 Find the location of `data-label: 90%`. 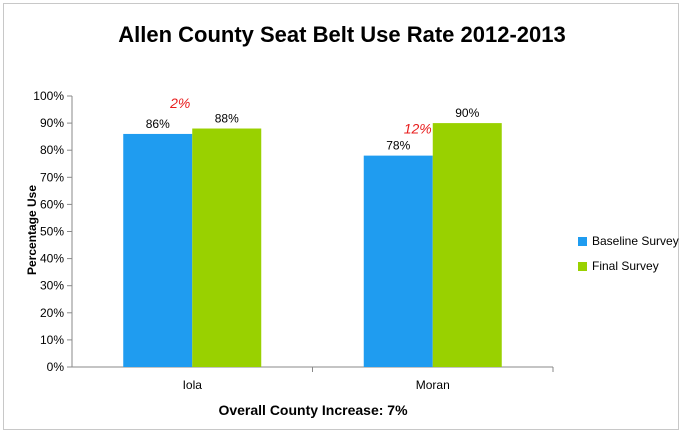

data-label: 90% is located at coordinates (467, 113).